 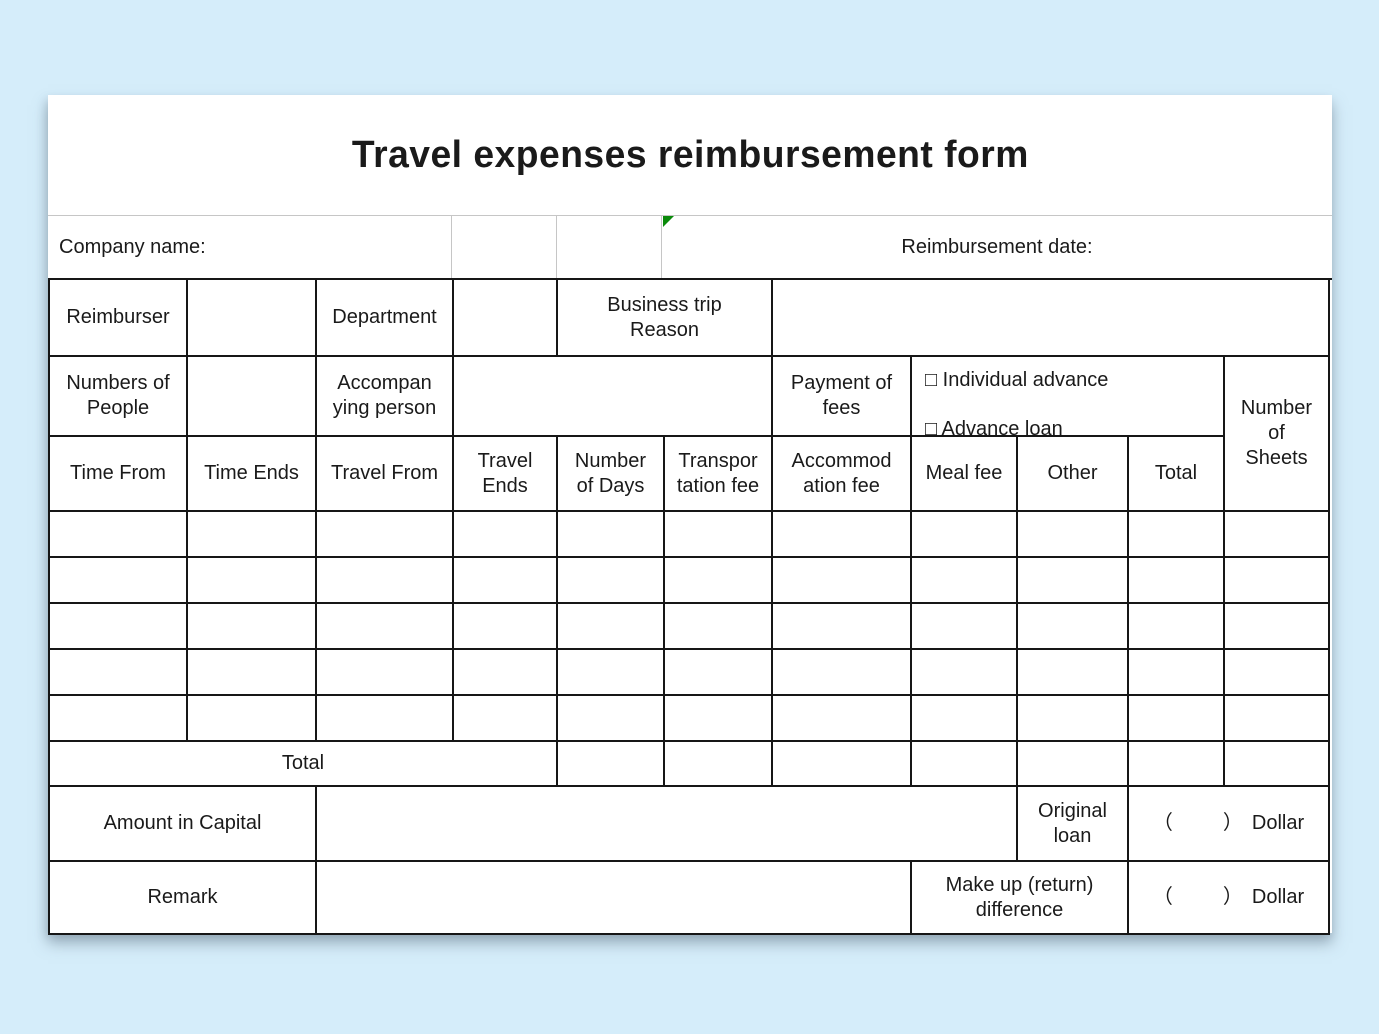 What do you see at coordinates (304, 764) in the screenshot?
I see `total-row-label: Total` at bounding box center [304, 764].